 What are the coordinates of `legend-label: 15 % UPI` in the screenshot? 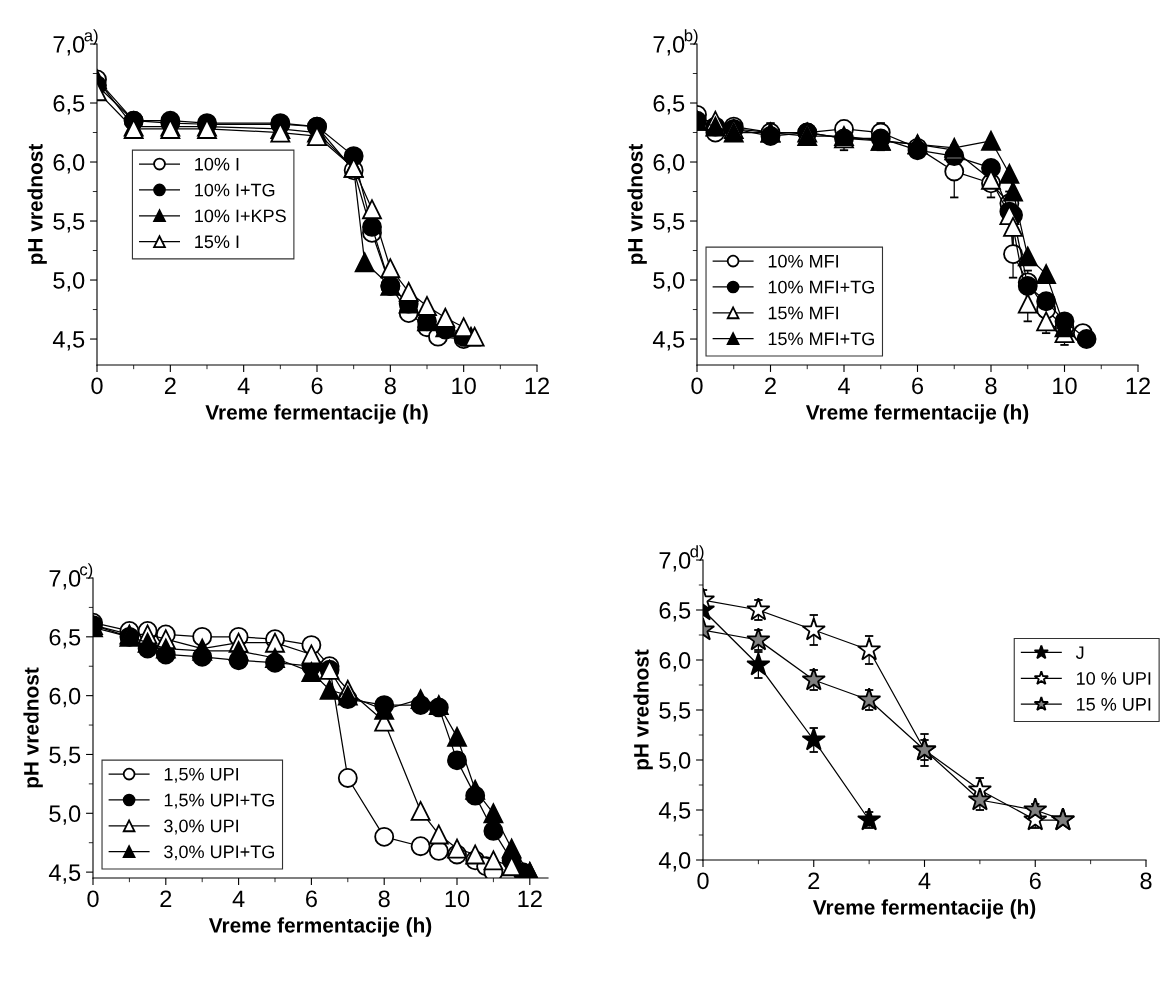 It's located at (1114, 704).